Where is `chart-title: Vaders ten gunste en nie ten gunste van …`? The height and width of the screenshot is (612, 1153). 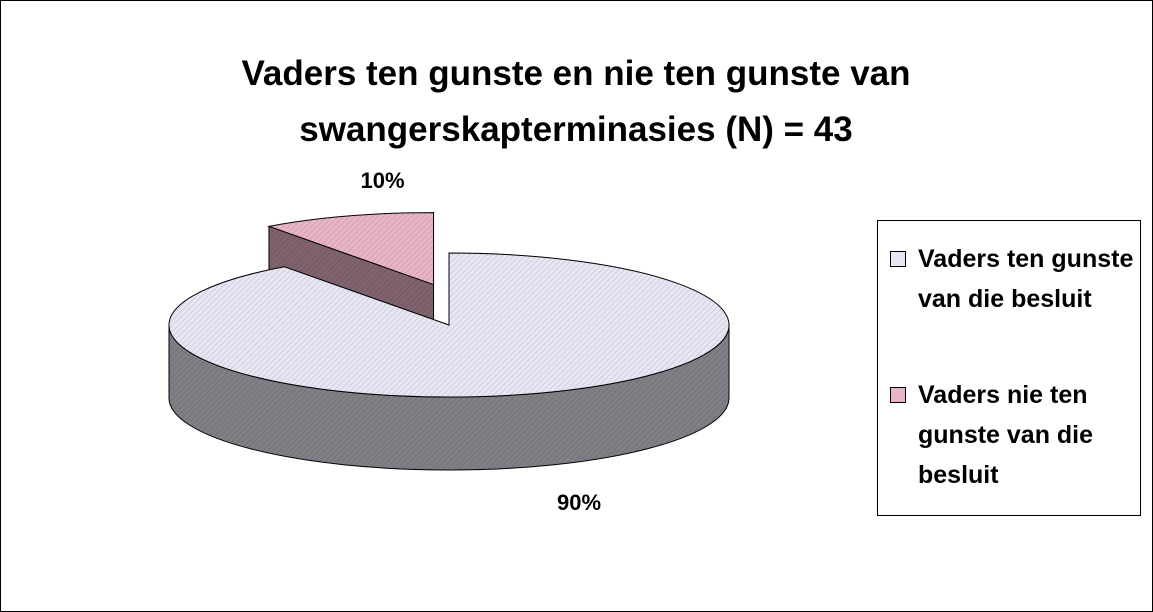
chart-title: Vaders ten gunste en nie ten gunste van … is located at coordinates (576, 101).